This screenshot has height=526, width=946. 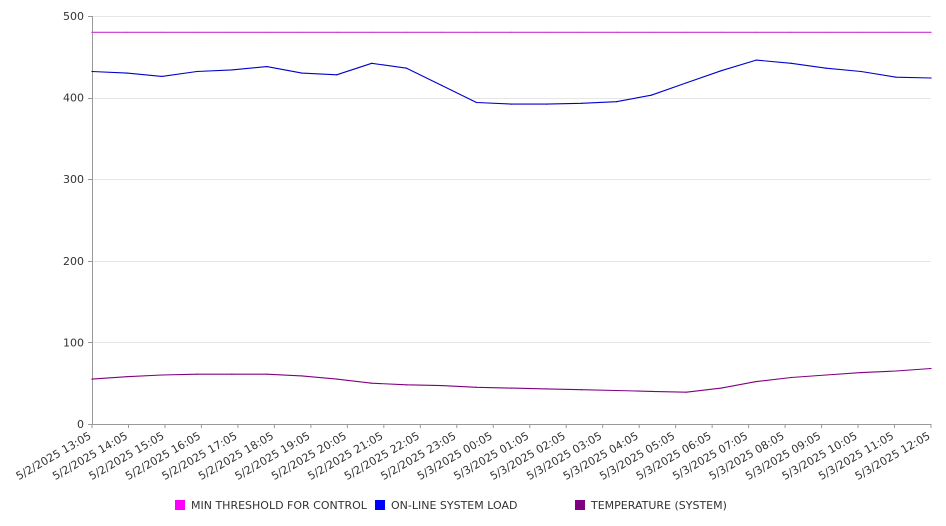 What do you see at coordinates (73, 261) in the screenshot?
I see `y-tick-label: 200` at bounding box center [73, 261].